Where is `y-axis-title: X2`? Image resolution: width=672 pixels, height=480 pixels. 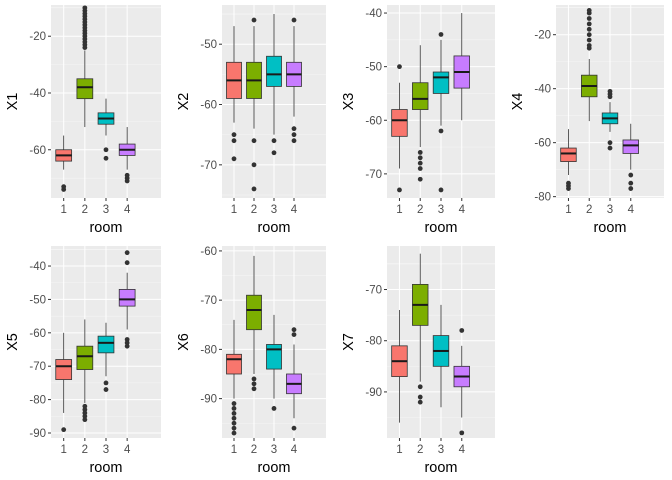
y-axis-title: X2 is located at coordinates (184, 102).